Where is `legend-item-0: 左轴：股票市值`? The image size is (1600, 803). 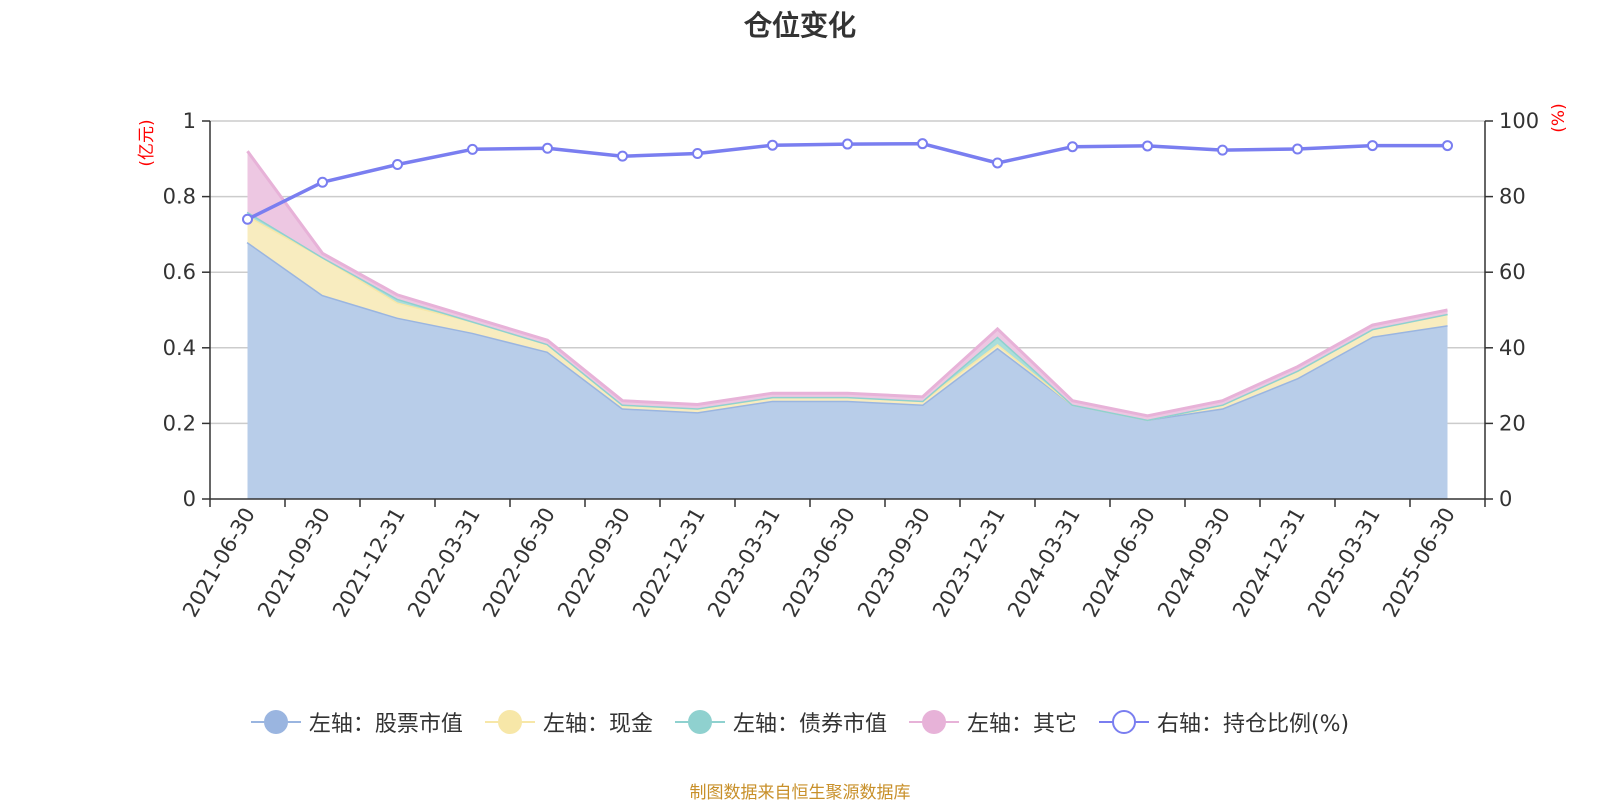 legend-item-0: 左轴：股票市值 is located at coordinates (356, 722).